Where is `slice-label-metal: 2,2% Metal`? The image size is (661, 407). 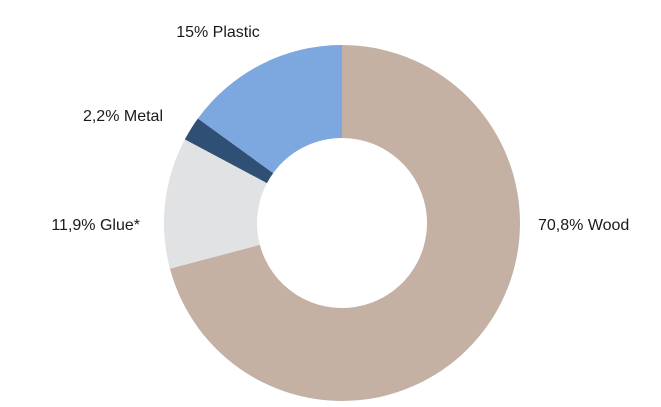
slice-label-metal: 2,2% Metal is located at coordinates (123, 116).